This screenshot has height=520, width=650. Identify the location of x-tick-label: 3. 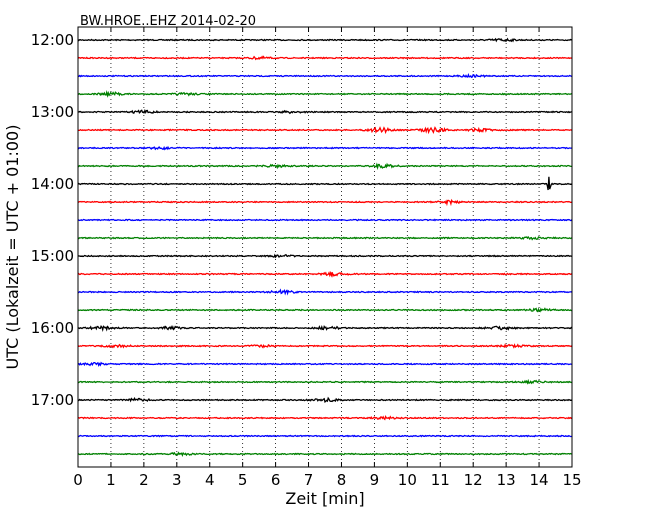
(177, 480).